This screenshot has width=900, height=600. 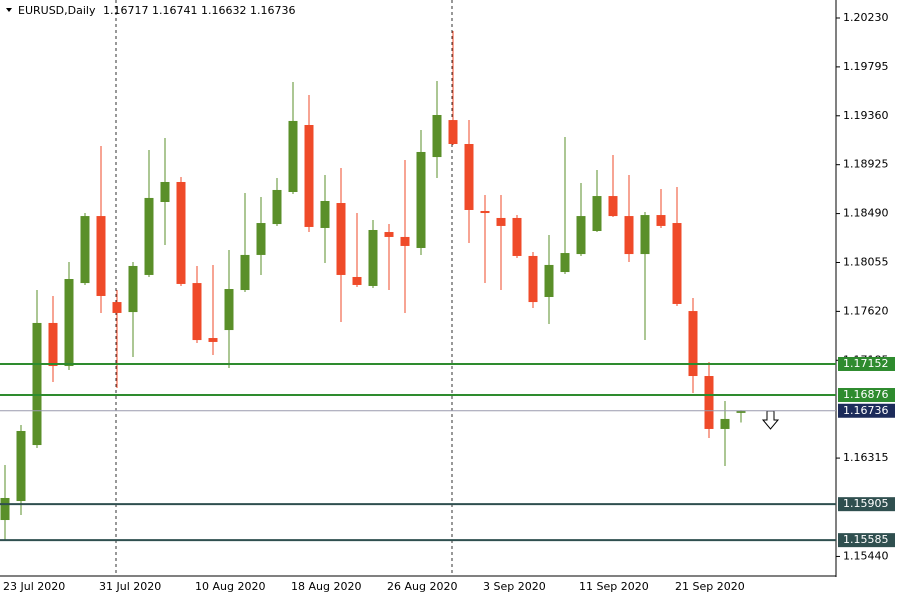 I want to click on y-tick-label: 1.16315, so click(x=866, y=457).